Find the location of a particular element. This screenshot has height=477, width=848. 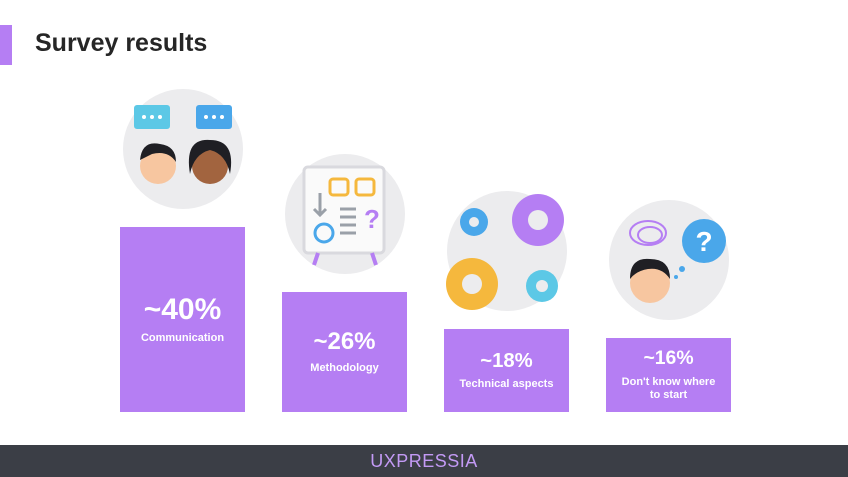

chart-title: Survey results is located at coordinates (121, 43).